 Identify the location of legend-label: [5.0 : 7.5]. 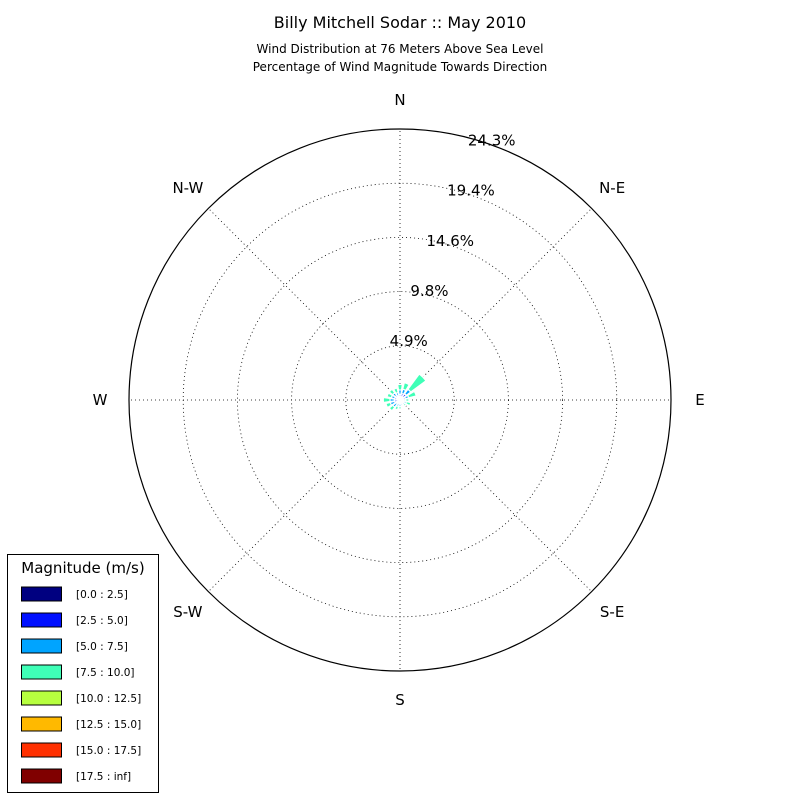
(102, 647).